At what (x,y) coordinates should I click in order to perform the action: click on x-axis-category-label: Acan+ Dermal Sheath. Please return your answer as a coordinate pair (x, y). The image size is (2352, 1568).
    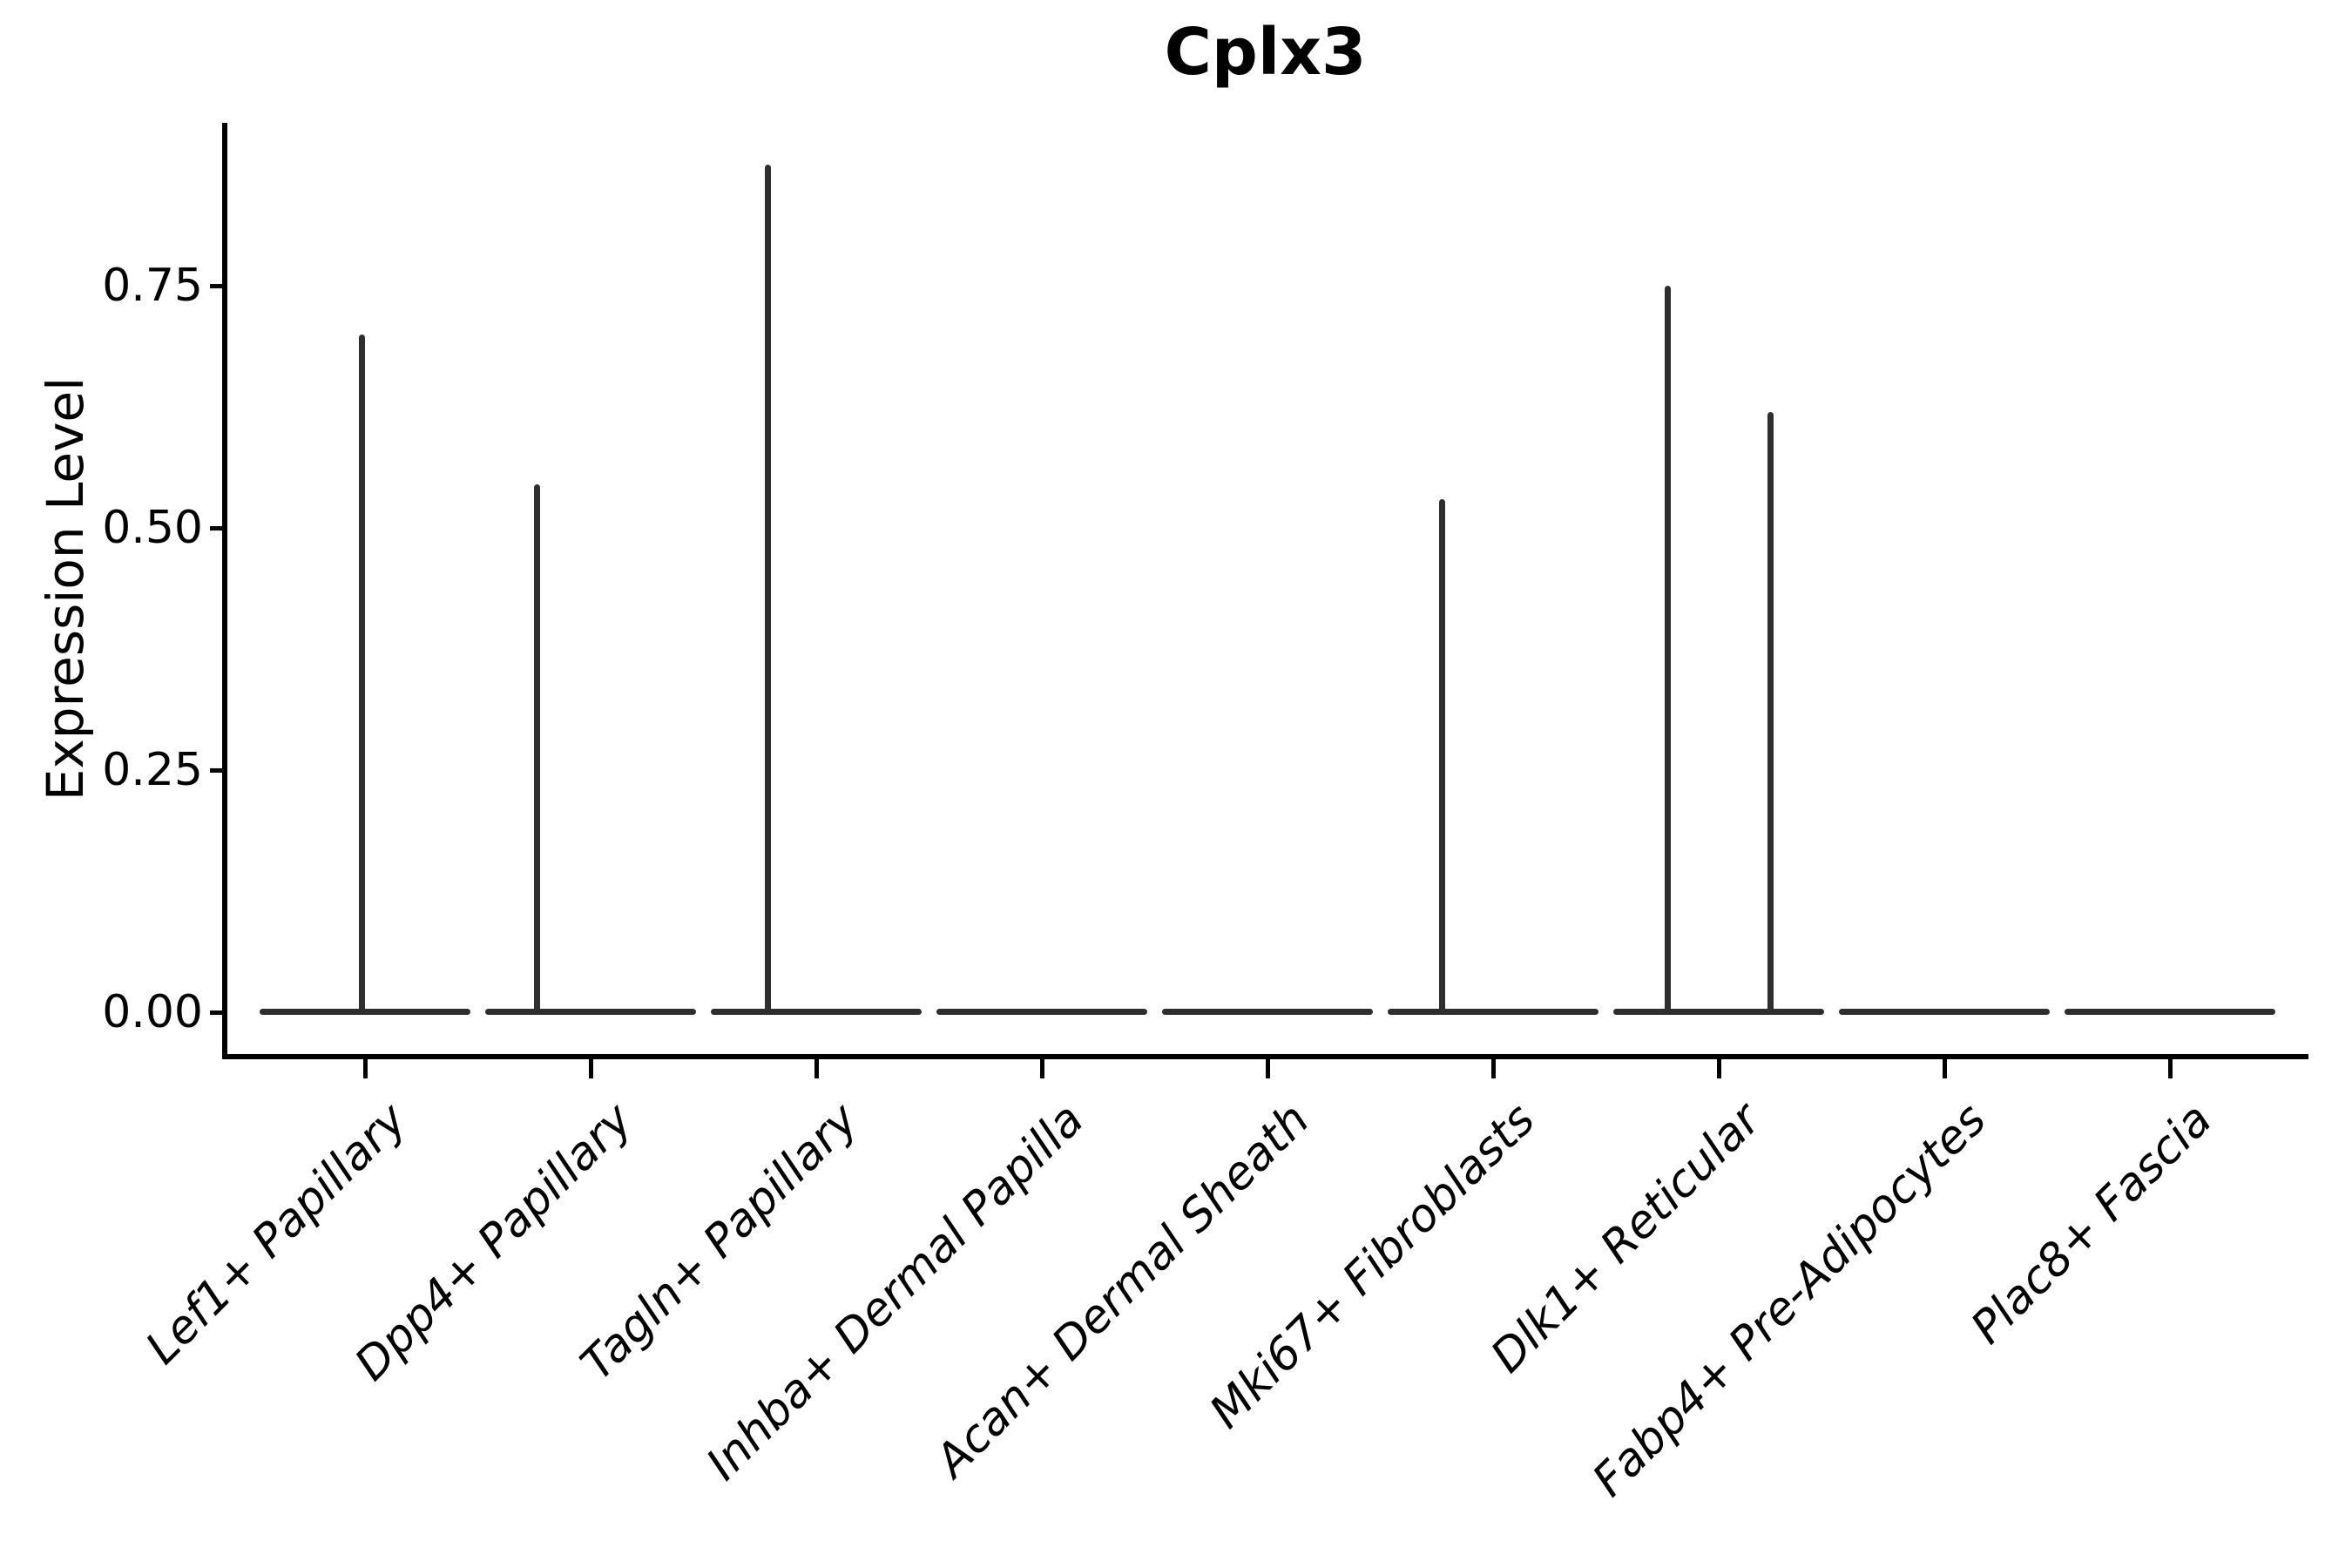
    Looking at the image, I should click on (1122, 1290).